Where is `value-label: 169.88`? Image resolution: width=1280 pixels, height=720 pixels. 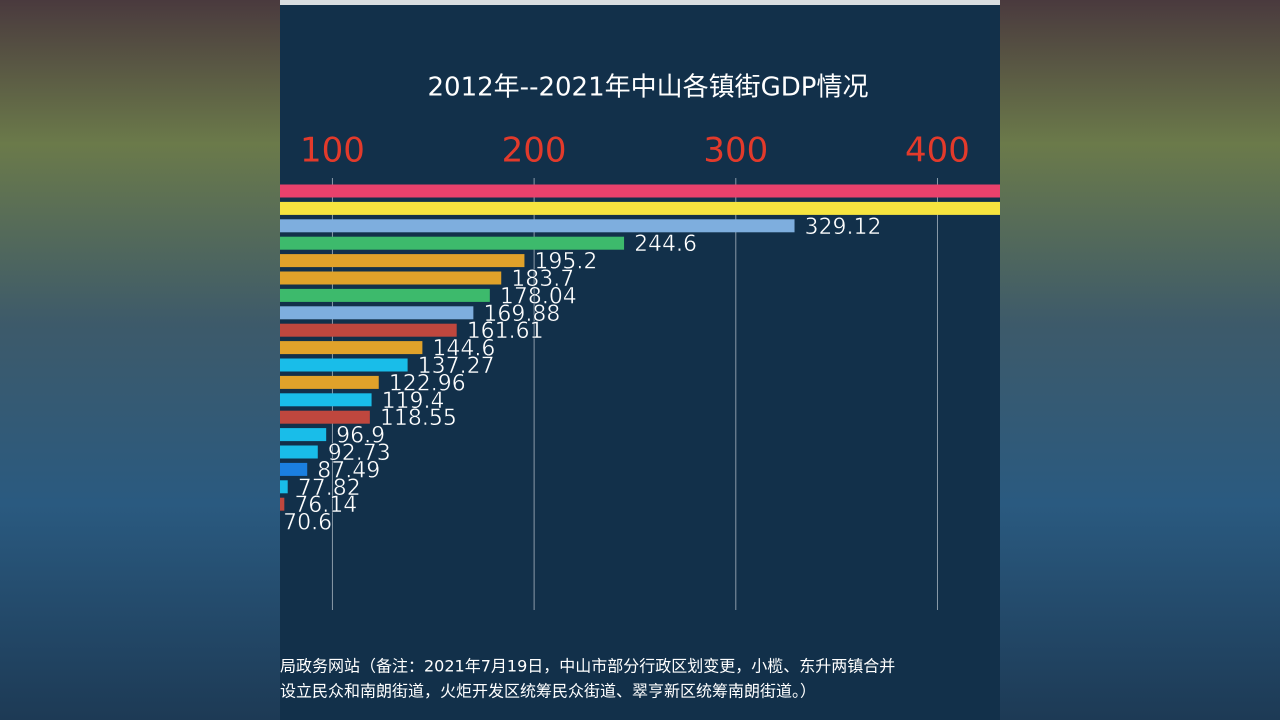 value-label: 169.88 is located at coordinates (521, 314).